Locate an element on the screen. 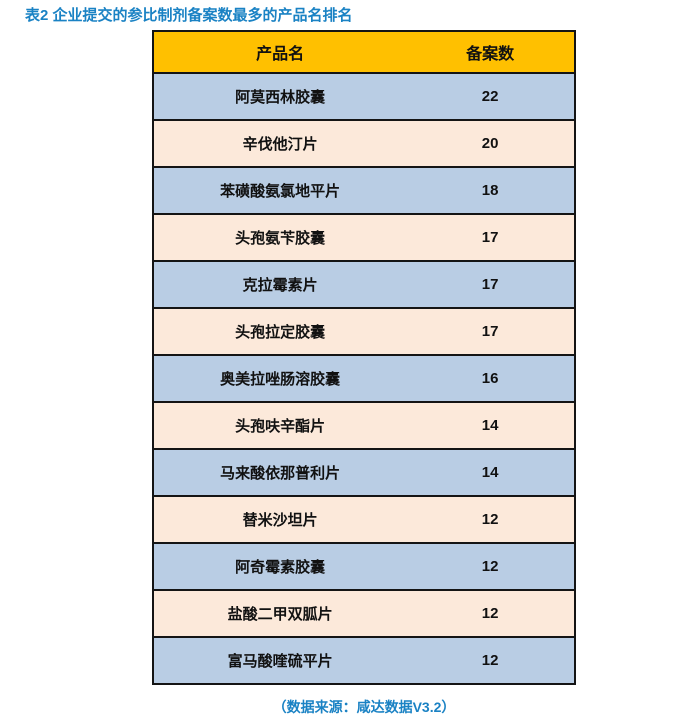 The image size is (700, 724). product-name-cell: 头孢拉定胶囊 is located at coordinates (280, 331).